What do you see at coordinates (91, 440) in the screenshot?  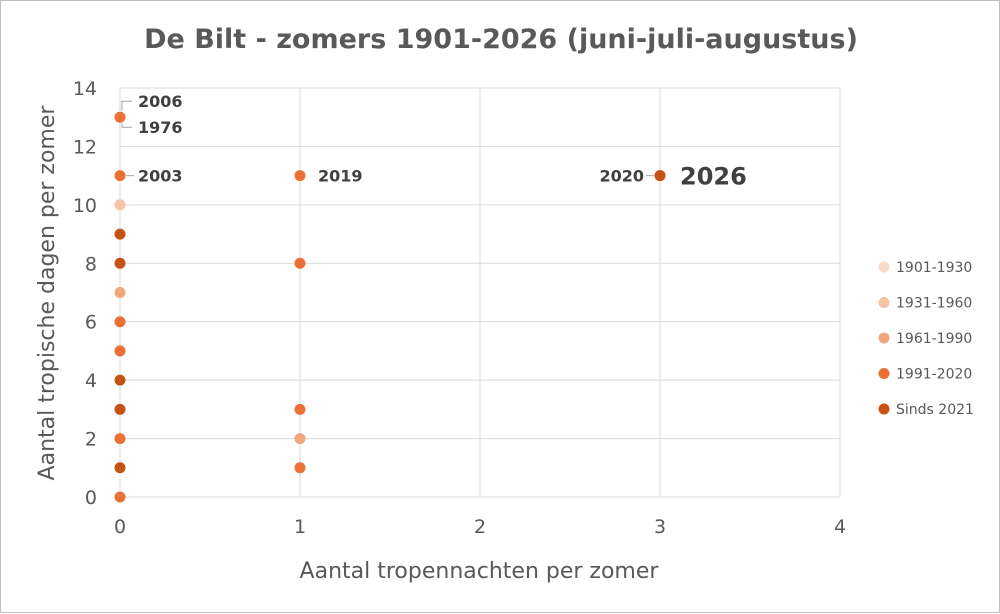 I see `y-tick-label: 2` at bounding box center [91, 440].